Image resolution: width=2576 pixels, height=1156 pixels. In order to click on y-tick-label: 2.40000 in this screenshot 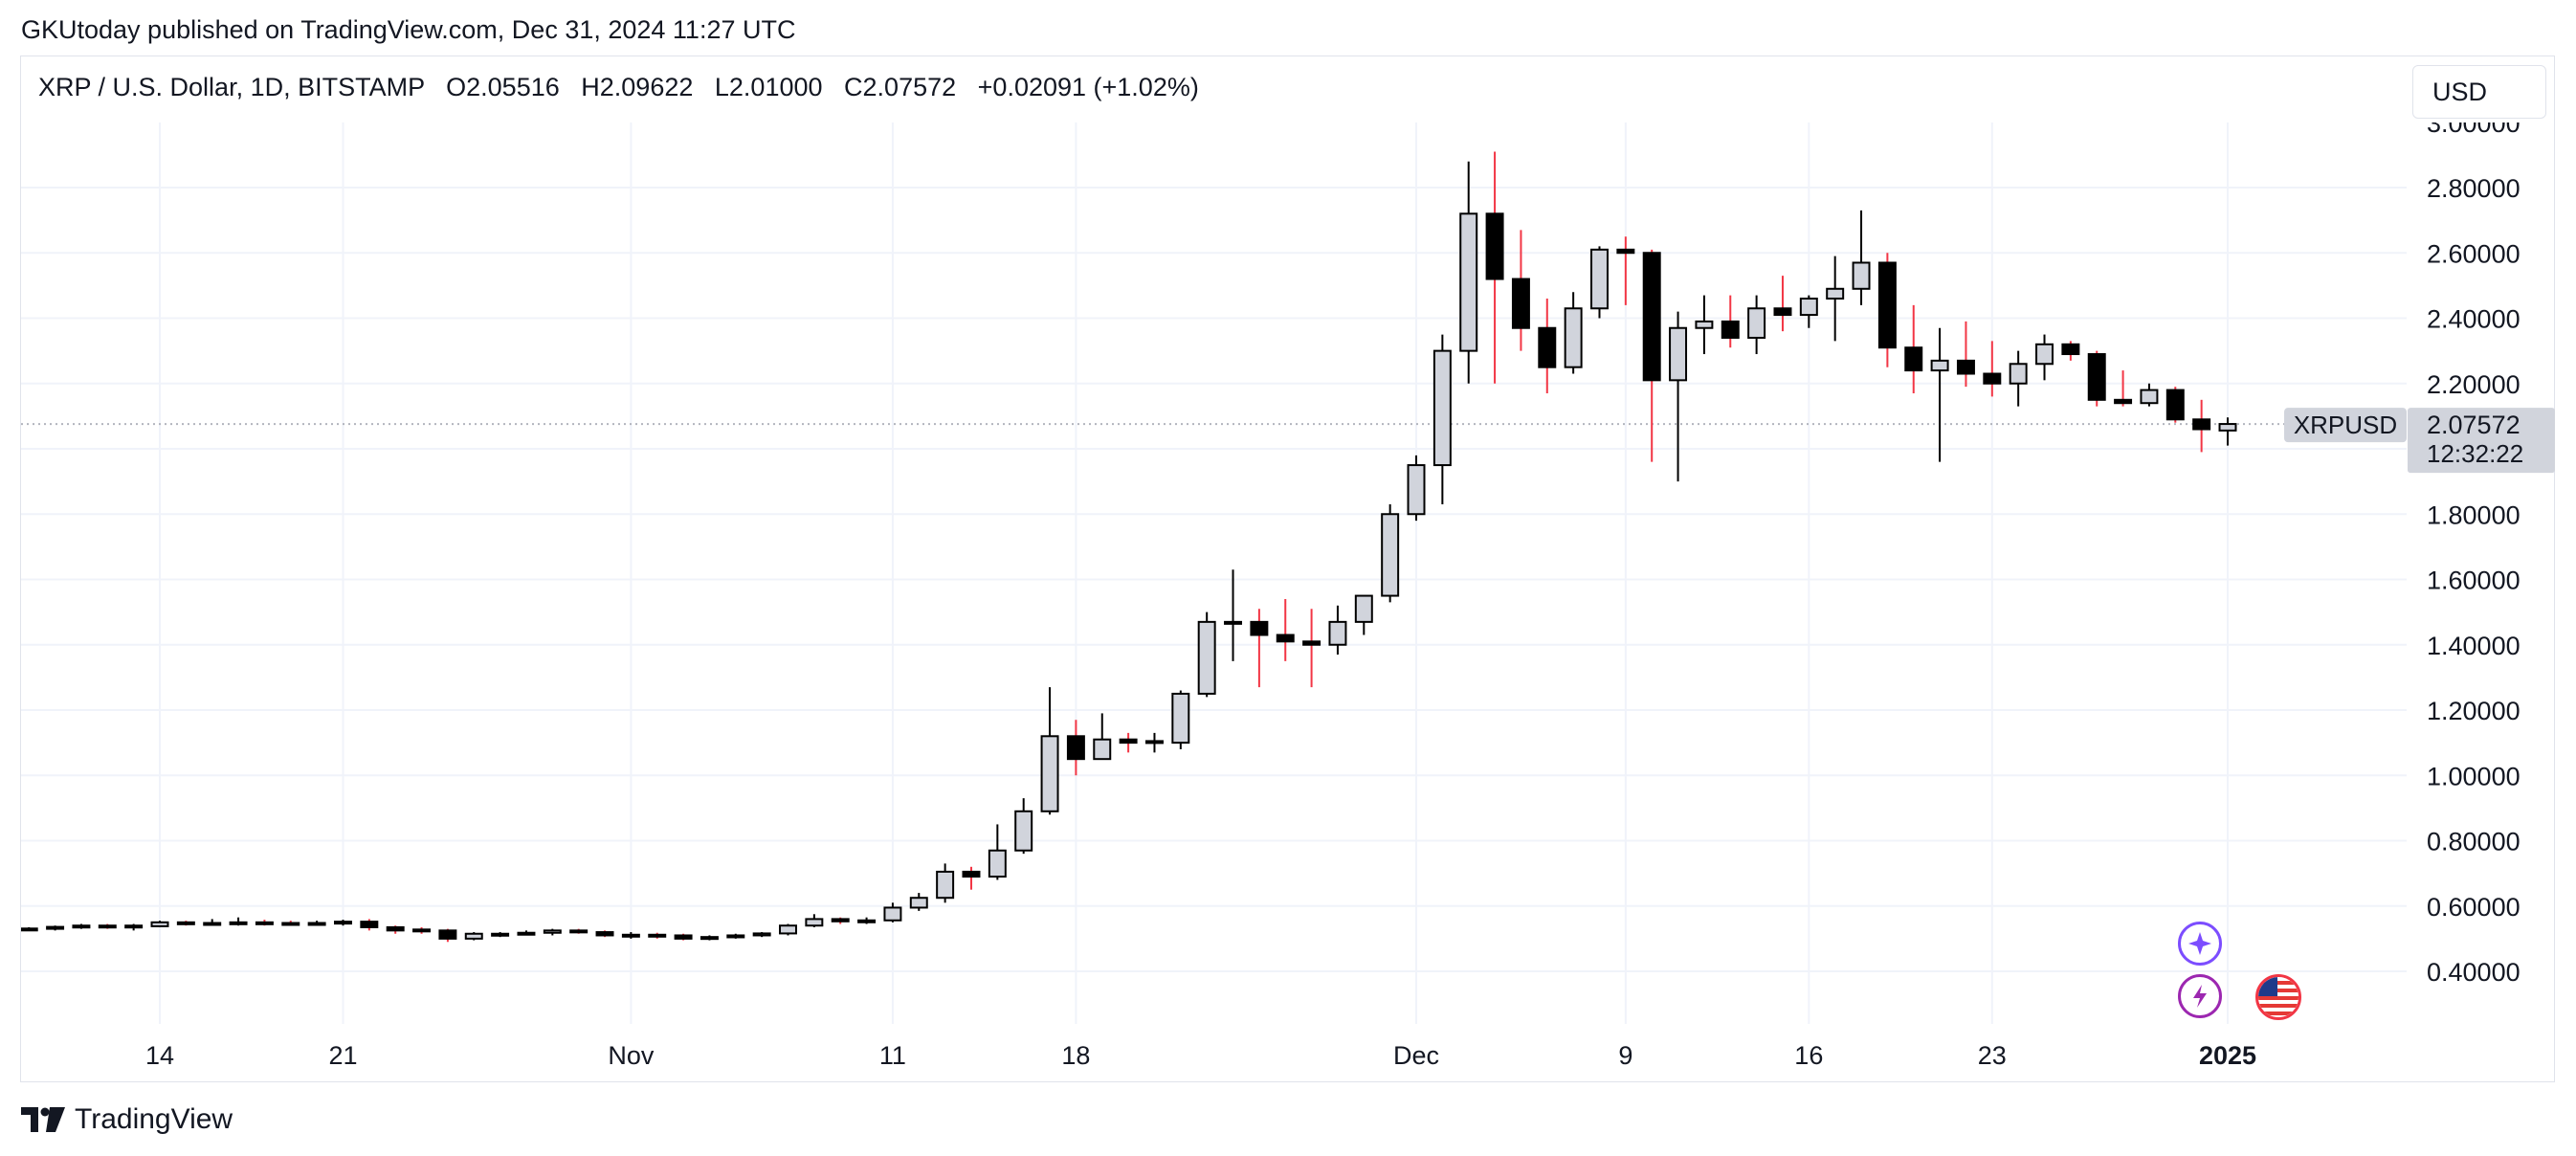, I will do `click(2473, 319)`.